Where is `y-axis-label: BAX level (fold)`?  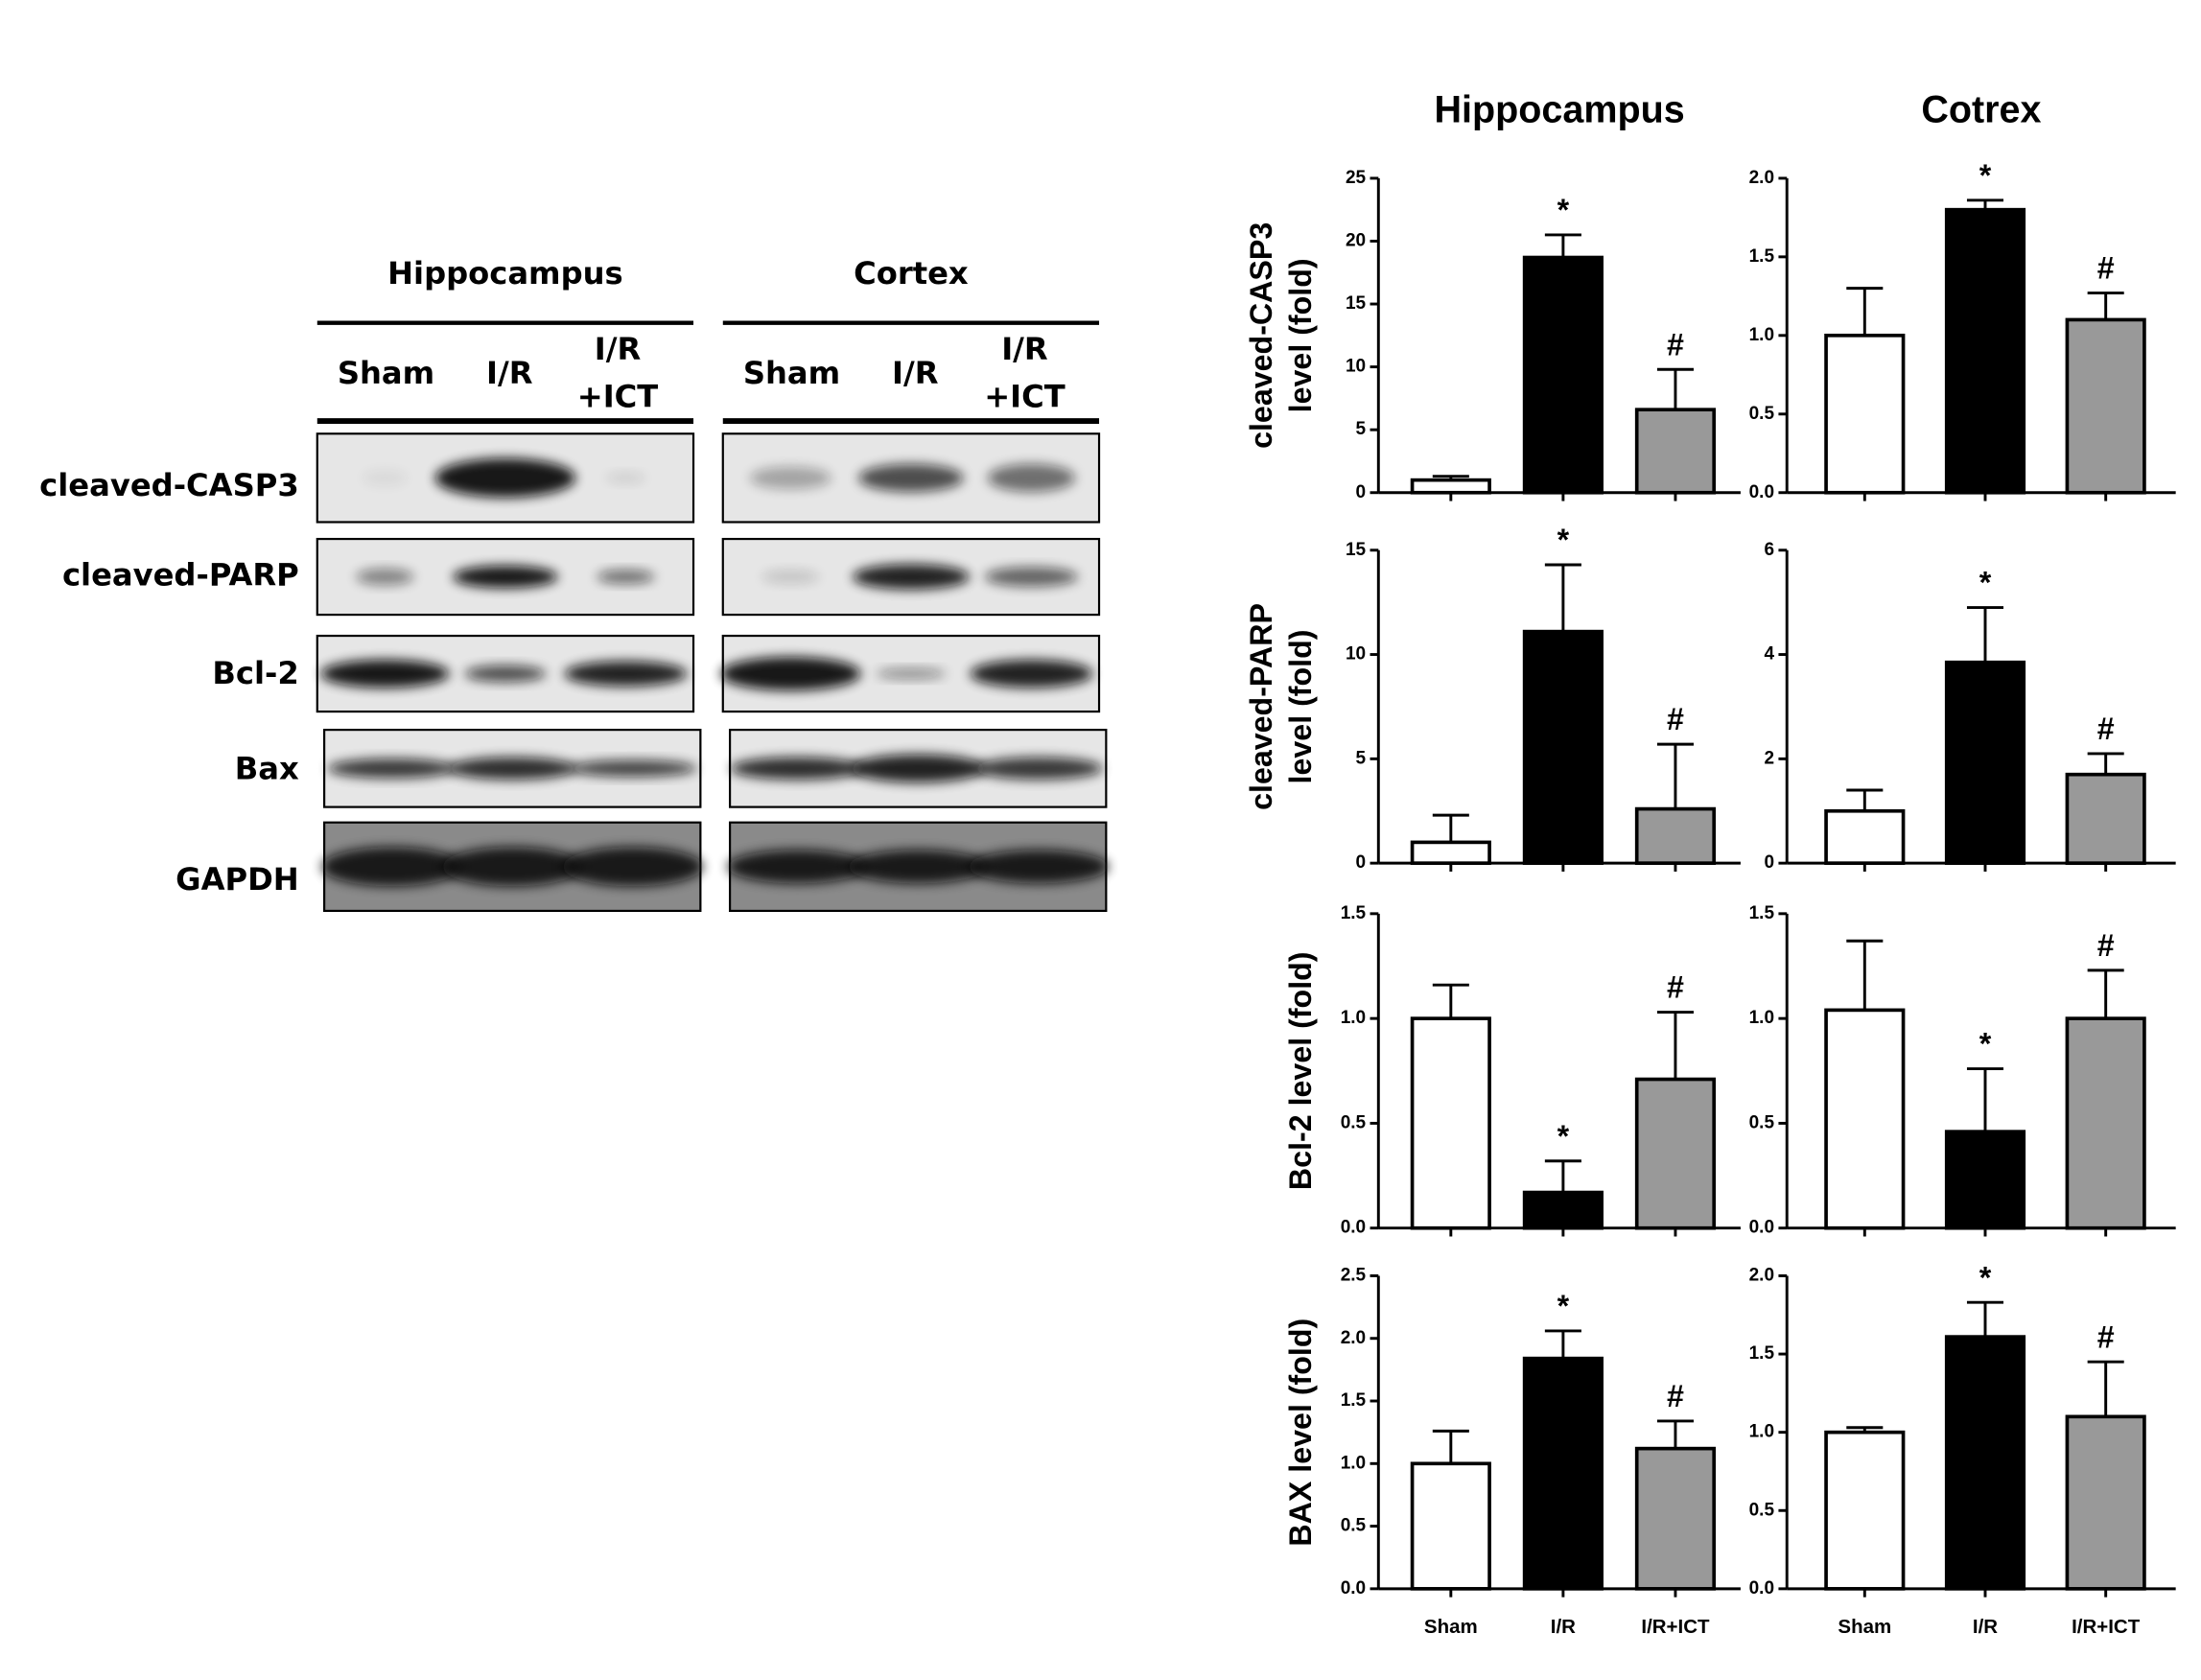
y-axis-label: BAX level (fold) is located at coordinates (1300, 1432).